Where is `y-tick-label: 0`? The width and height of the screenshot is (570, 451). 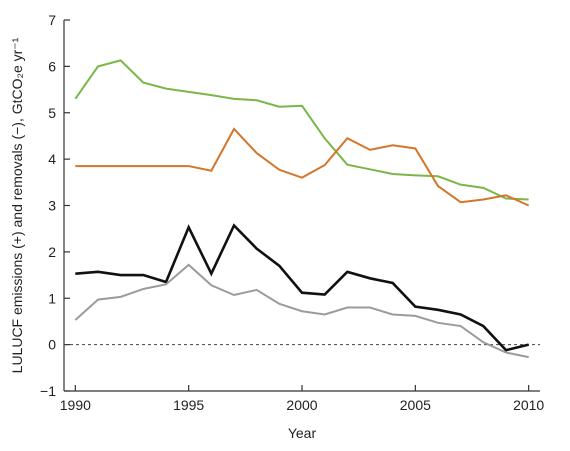
y-tick-label: 0 is located at coordinates (52, 345).